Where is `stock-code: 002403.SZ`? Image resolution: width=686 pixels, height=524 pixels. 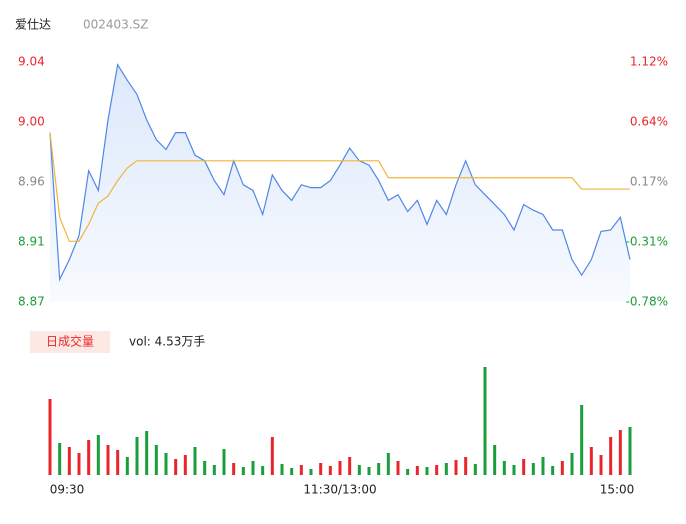
stock-code: 002403.SZ is located at coordinates (115, 25).